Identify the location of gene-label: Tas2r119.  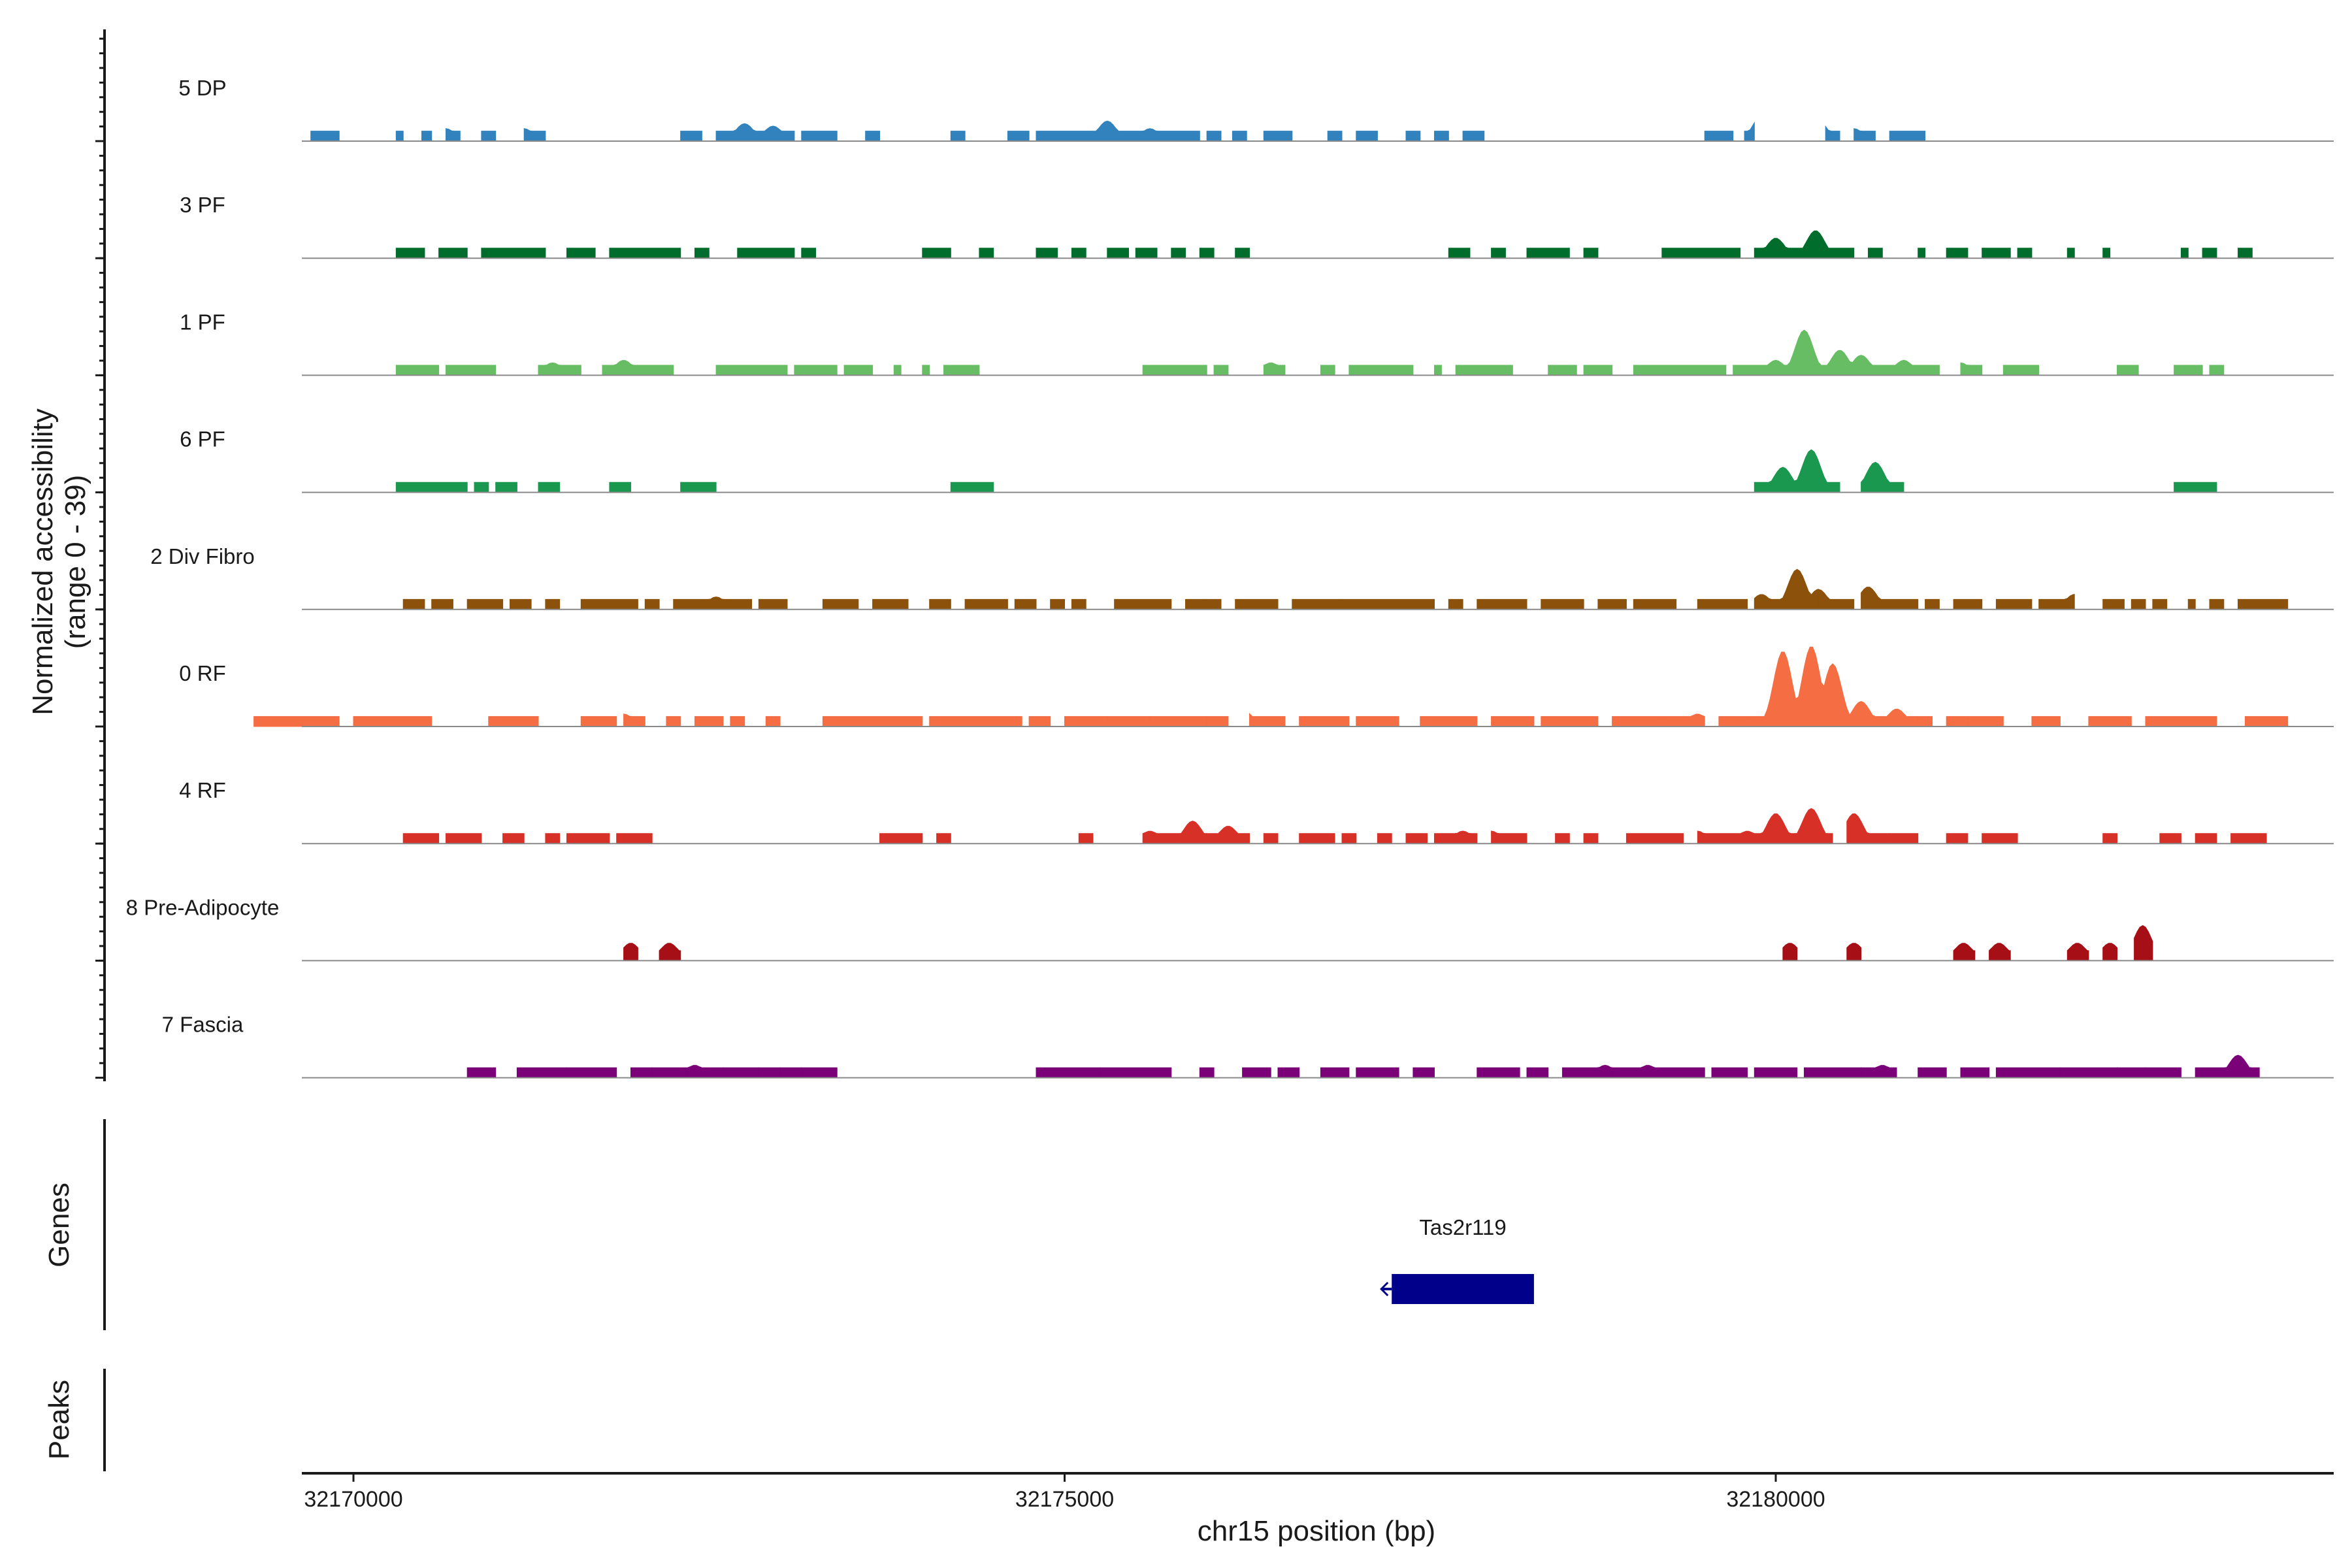
(1462, 1227).